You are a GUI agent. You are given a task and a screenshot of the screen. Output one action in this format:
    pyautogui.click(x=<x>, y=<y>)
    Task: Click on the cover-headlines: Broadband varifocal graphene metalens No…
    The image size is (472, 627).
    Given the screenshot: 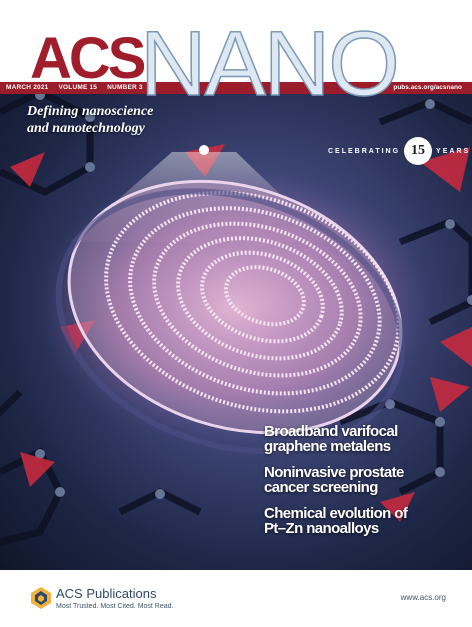 What is the action you would take?
    pyautogui.click(x=366, y=485)
    